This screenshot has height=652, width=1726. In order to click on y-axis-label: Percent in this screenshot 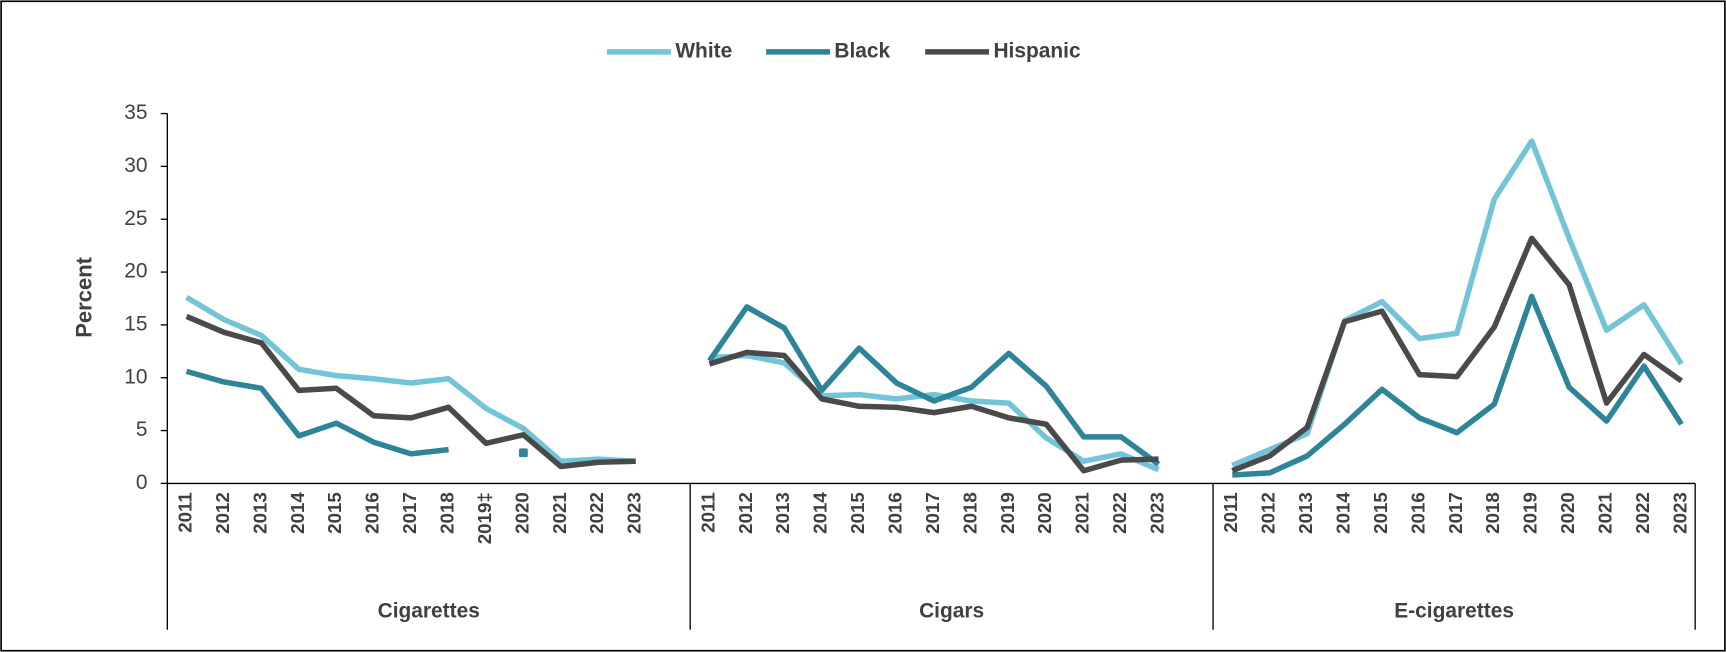, I will do `click(84, 296)`.